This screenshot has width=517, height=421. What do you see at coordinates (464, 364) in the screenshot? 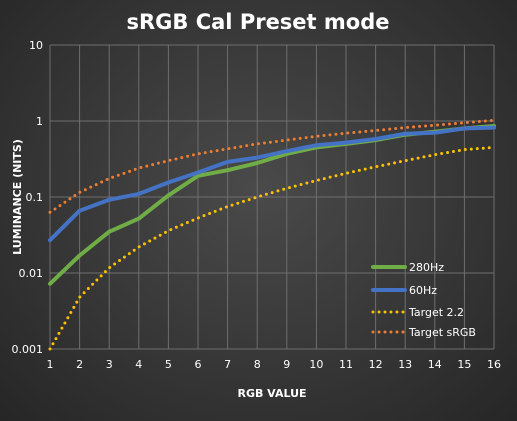
I see `x-tick-label: 15` at bounding box center [464, 364].